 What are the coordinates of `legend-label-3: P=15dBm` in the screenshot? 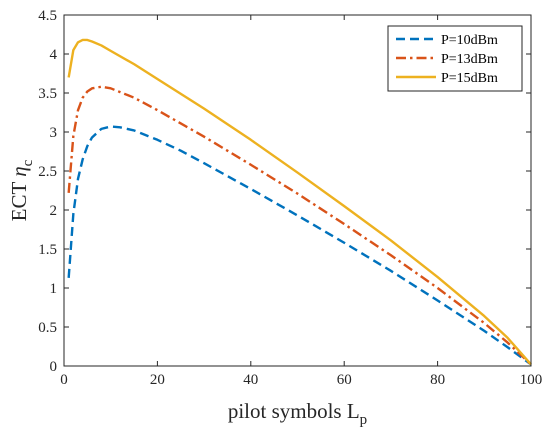 It's located at (469, 78).